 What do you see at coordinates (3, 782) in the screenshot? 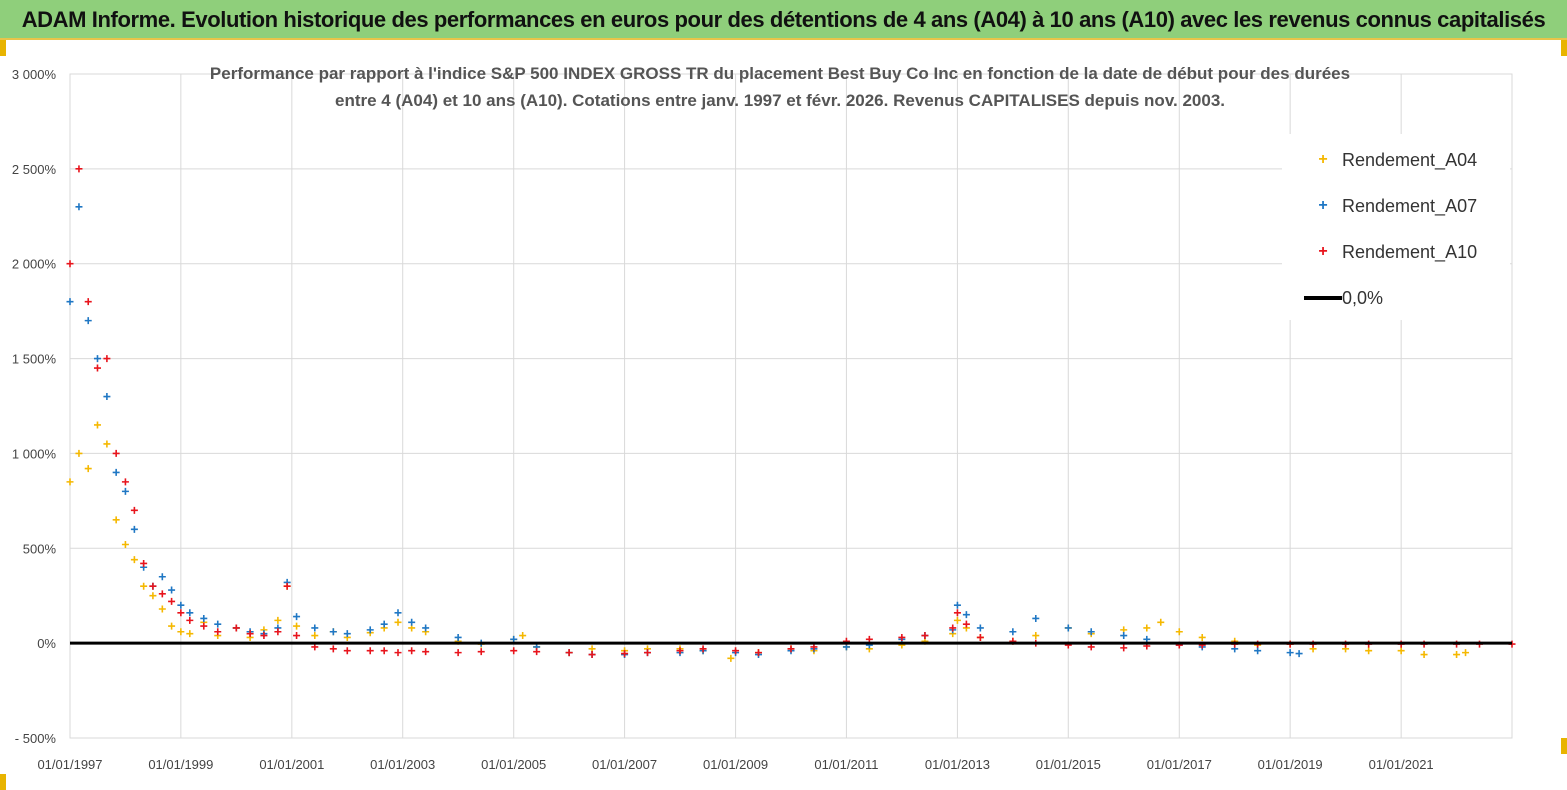
I see `corner-mark-bottom-left` at bounding box center [3, 782].